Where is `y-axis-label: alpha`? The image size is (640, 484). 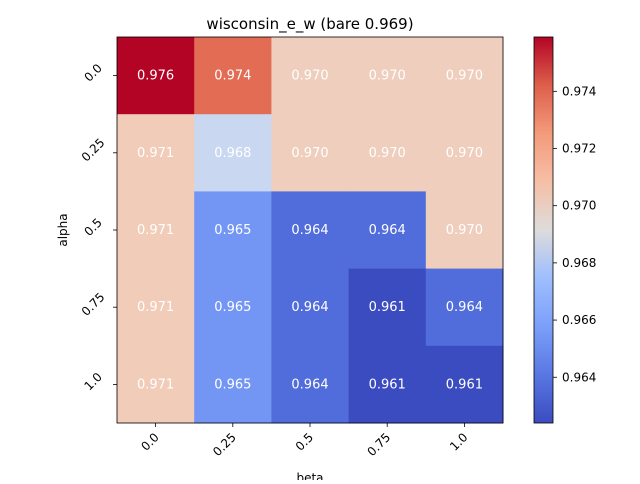
y-axis-label: alpha is located at coordinates (63, 229).